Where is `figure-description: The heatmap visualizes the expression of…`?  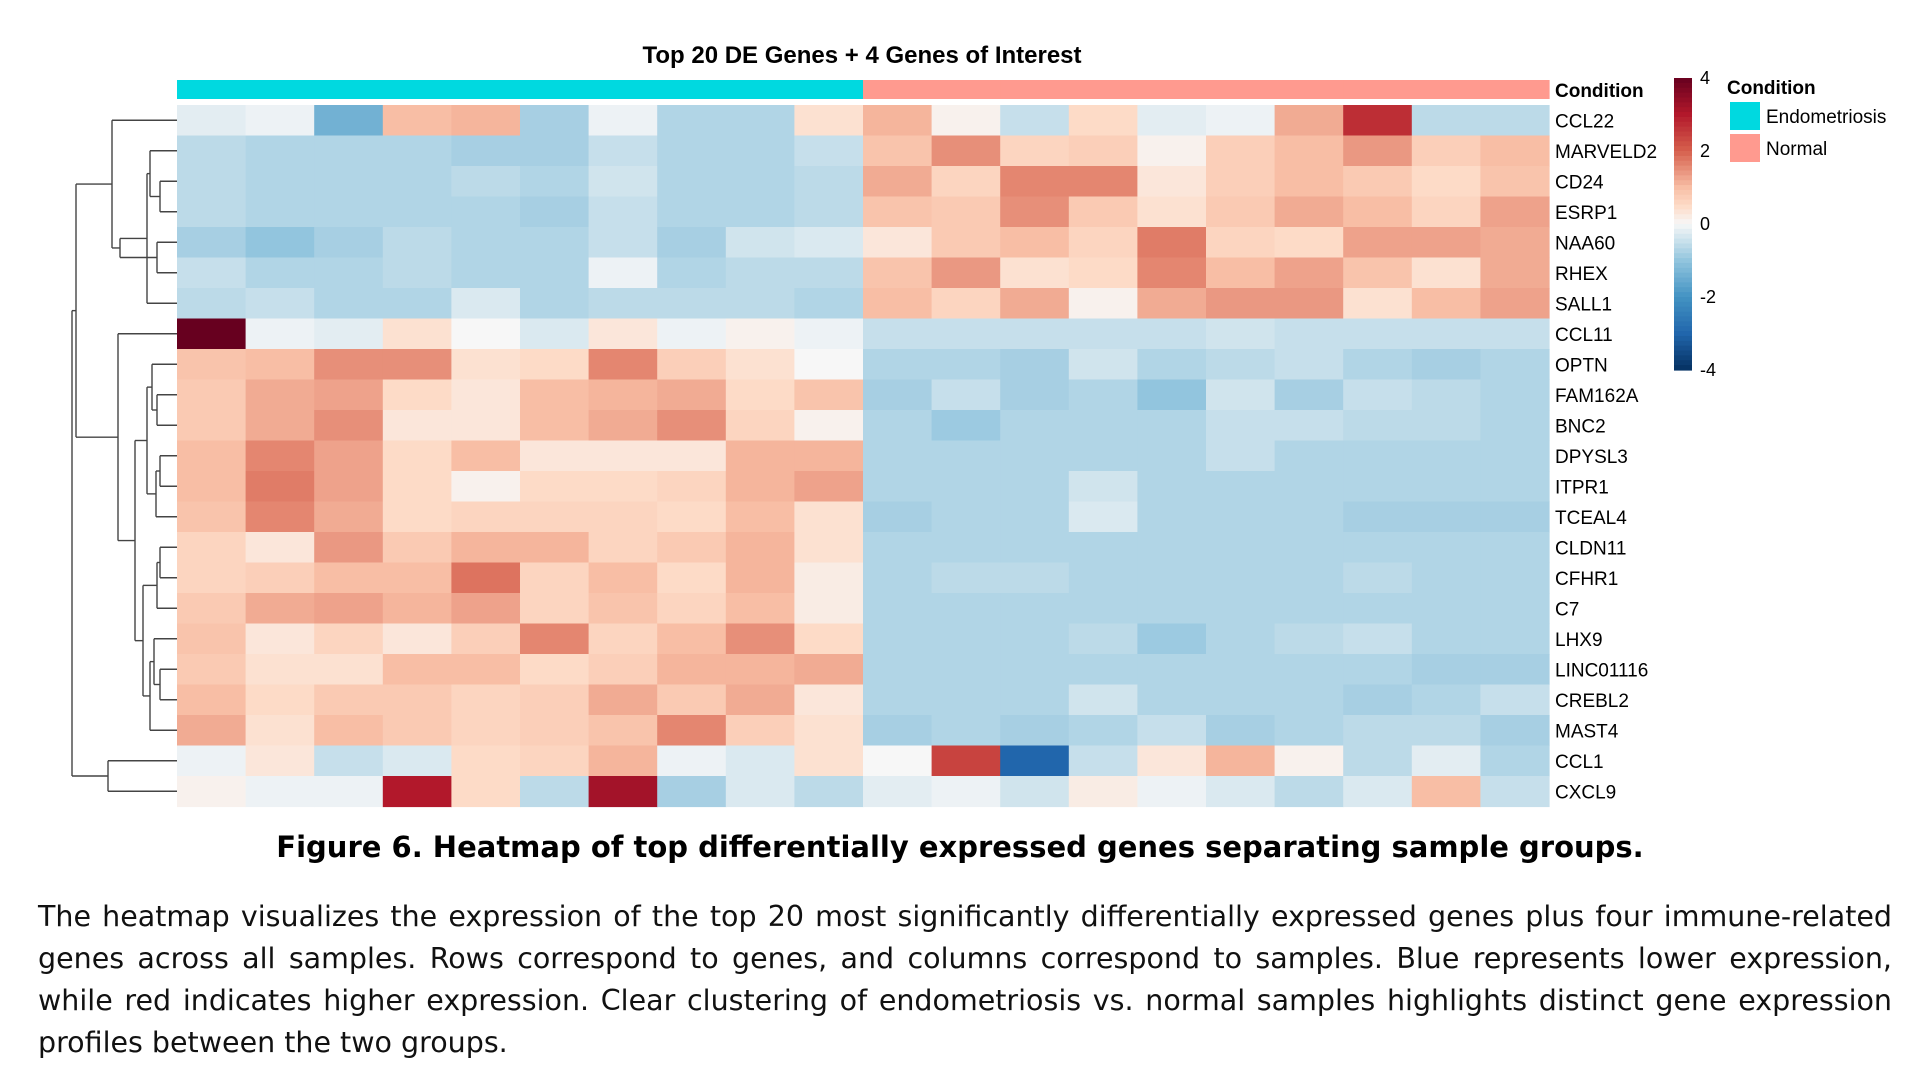
figure-description: The heatmap visualizes the expression of… is located at coordinates (965, 979).